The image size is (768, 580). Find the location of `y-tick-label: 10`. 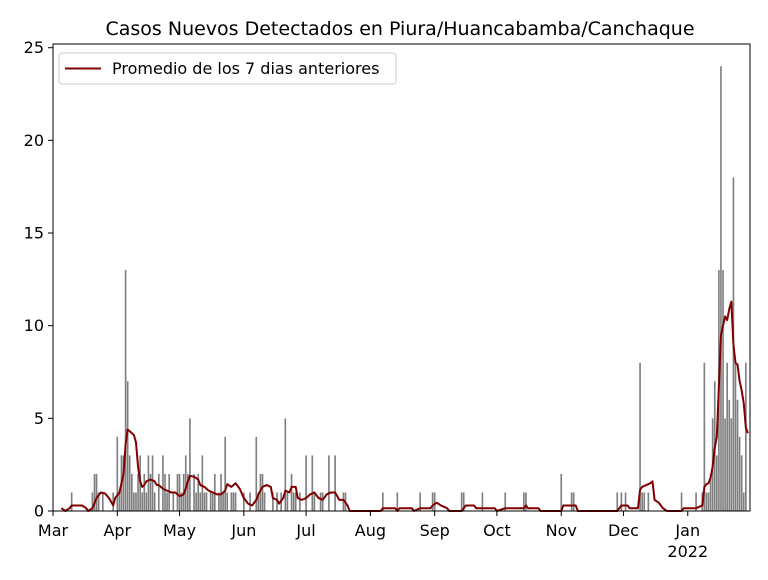

y-tick-label: 10 is located at coordinates (34, 325).